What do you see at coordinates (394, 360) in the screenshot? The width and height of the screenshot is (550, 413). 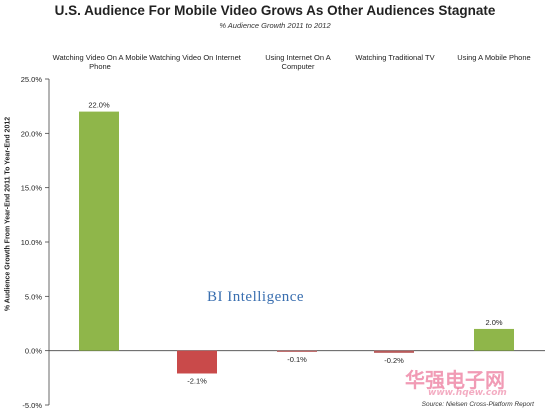 I see `bar-value-label: -0.2%` at bounding box center [394, 360].